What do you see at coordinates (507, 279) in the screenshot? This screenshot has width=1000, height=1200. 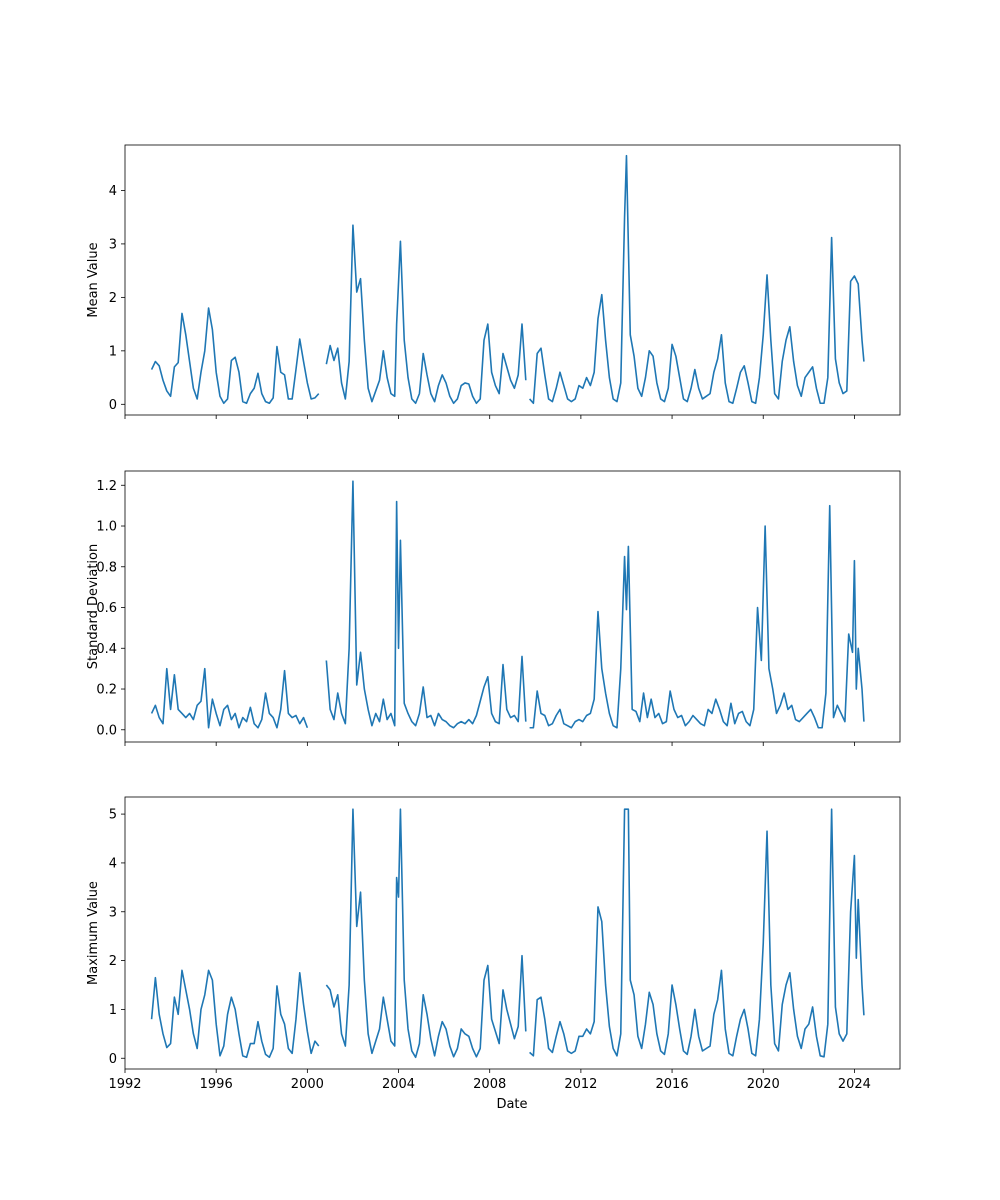 I see `mean-series-line` at bounding box center [507, 279].